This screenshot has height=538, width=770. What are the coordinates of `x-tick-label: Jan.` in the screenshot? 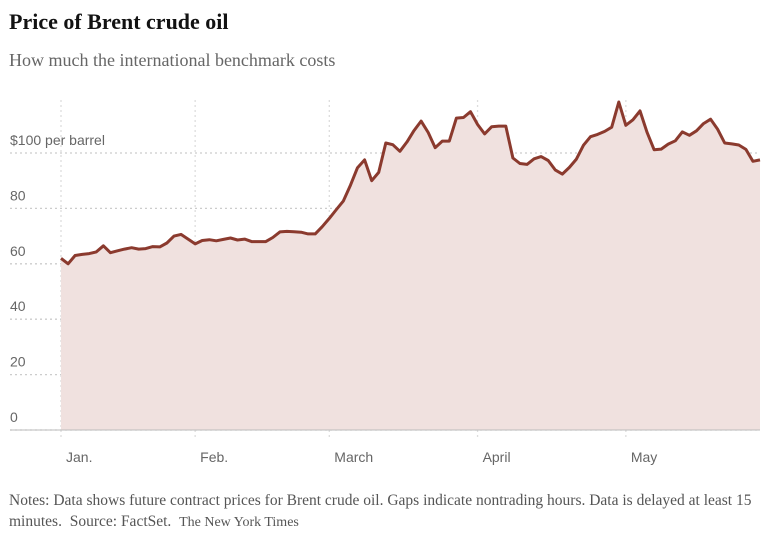 It's located at (79, 457).